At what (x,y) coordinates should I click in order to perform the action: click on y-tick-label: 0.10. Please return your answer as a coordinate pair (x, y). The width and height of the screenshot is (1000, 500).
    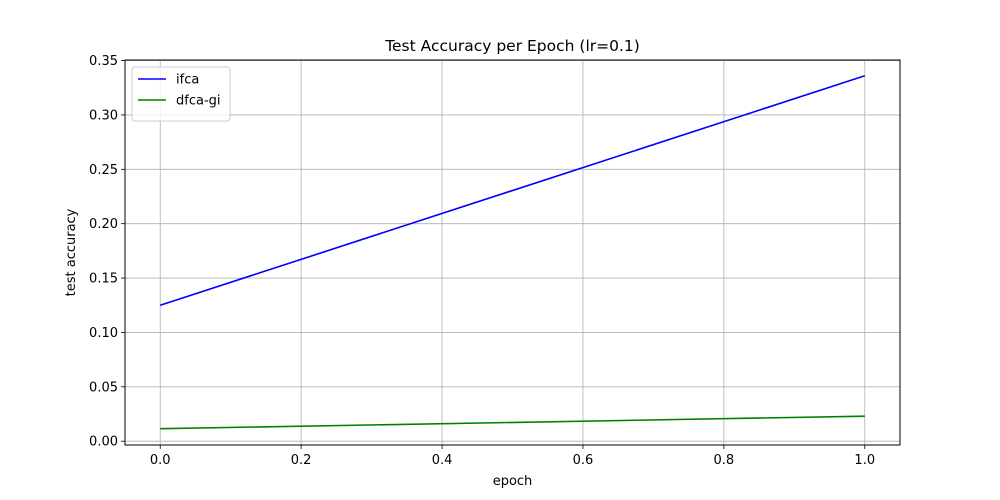
    Looking at the image, I should click on (103, 333).